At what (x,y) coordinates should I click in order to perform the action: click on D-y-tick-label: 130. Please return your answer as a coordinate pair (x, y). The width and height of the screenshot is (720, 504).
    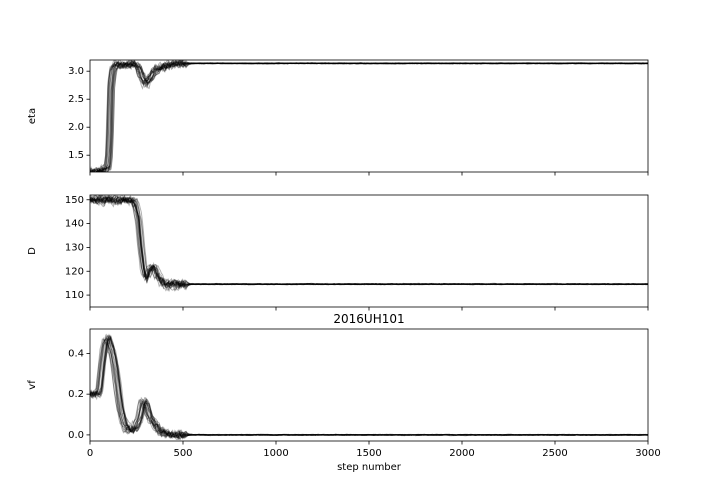
    Looking at the image, I should click on (74, 247).